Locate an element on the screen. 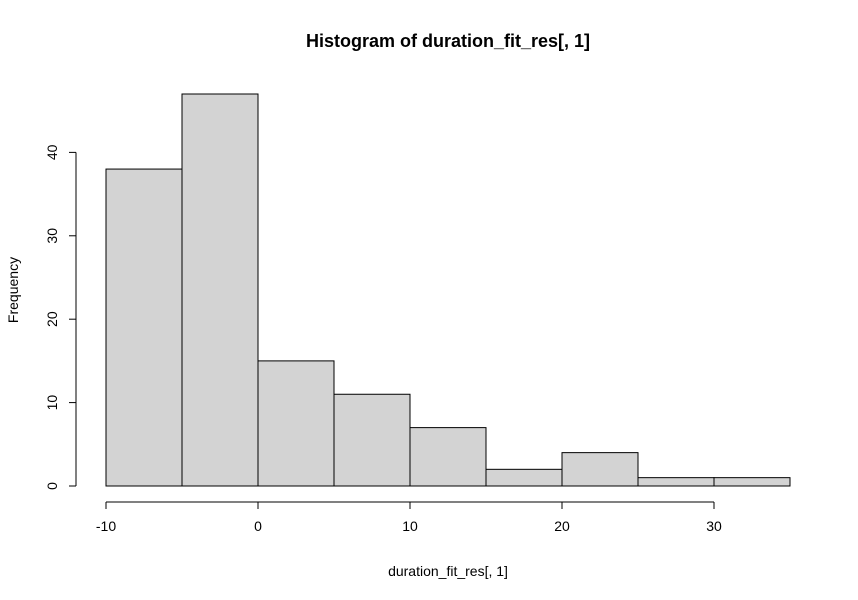  y-tick-label: 0 is located at coordinates (52, 486).